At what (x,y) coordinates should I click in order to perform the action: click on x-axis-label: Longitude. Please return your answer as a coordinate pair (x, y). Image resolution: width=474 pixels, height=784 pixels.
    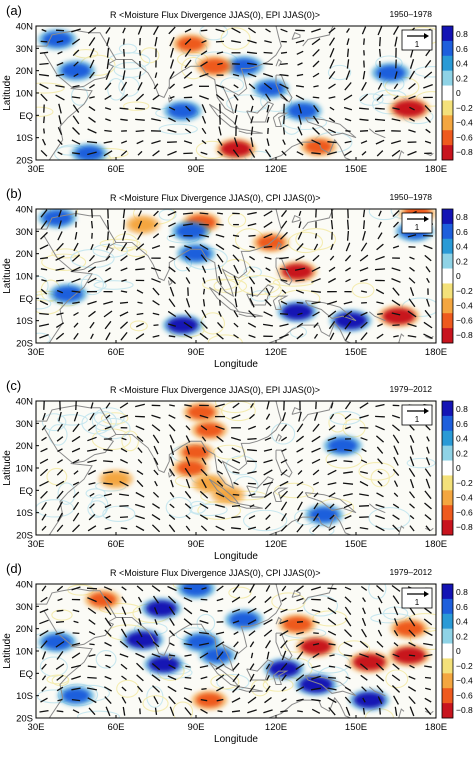
    Looking at the image, I should click on (236, 556).